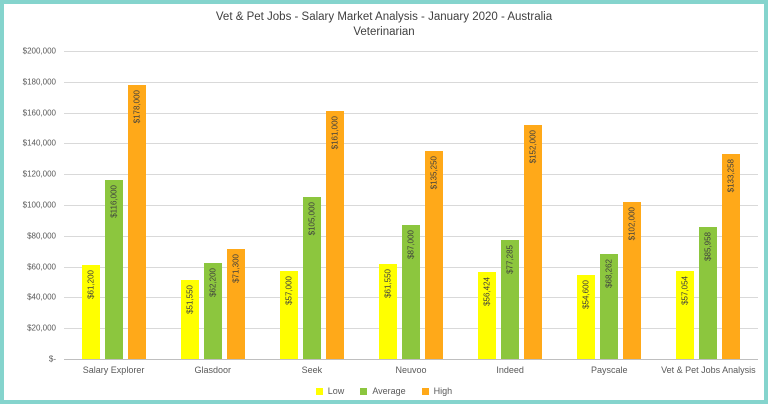 Image resolution: width=768 pixels, height=404 pixels. Describe the element at coordinates (213, 283) in the screenshot. I see `bar-value-label: $62,200` at that location.